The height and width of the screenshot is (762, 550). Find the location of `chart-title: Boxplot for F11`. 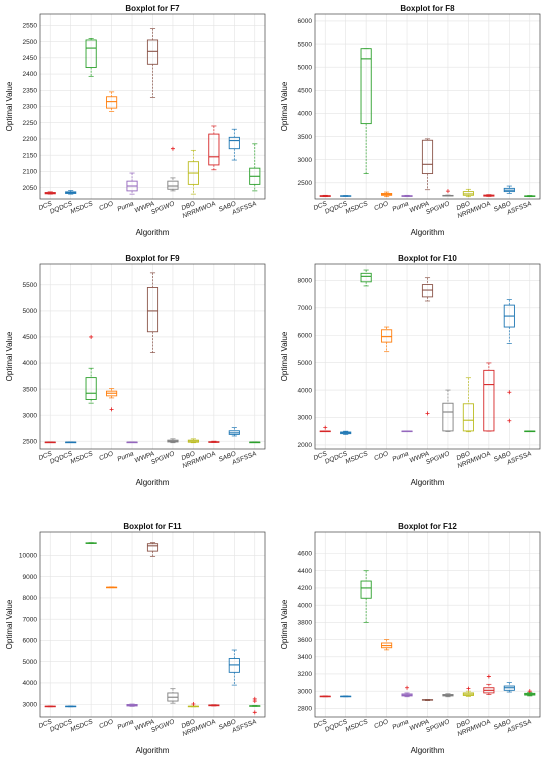

chart-title: Boxplot for F11 is located at coordinates (152, 526).